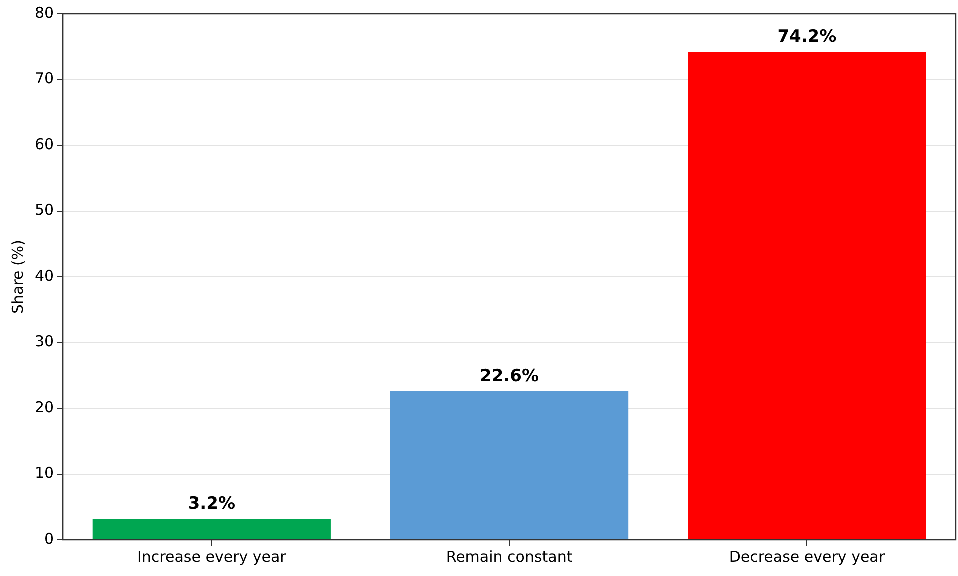  I want to click on y-tick-label: 0, so click(49, 539).